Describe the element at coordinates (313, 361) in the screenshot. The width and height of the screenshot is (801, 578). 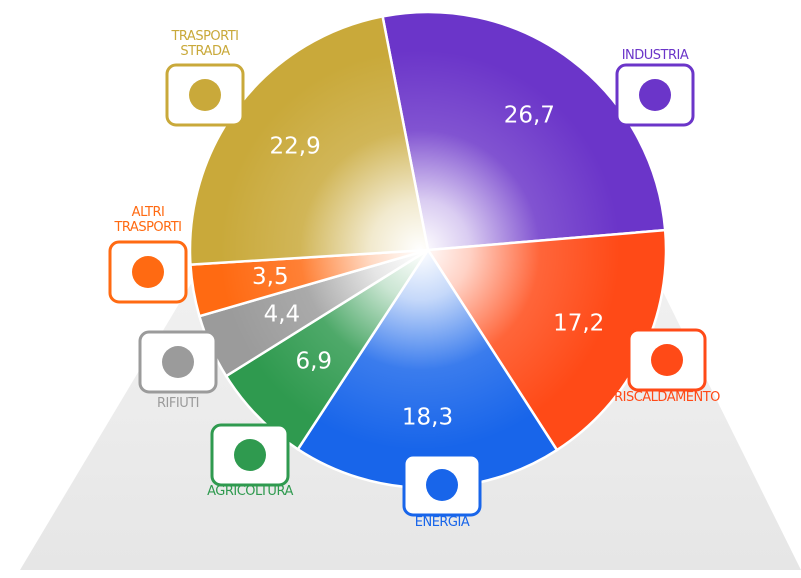
I see `value-label: 6,9` at that location.